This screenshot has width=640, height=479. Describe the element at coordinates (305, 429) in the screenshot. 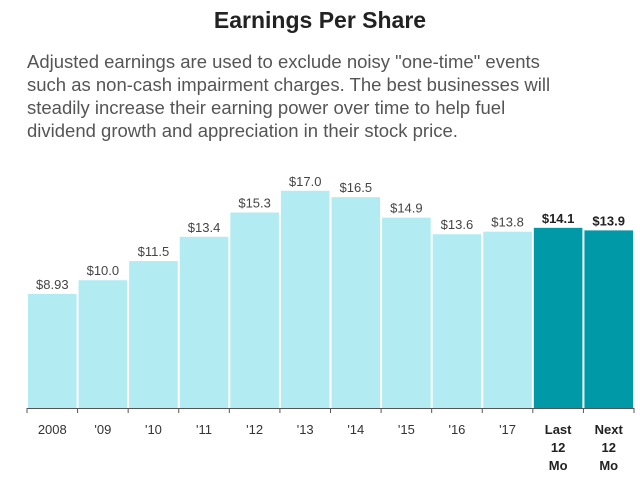

I see `category-label-5: '13` at that location.